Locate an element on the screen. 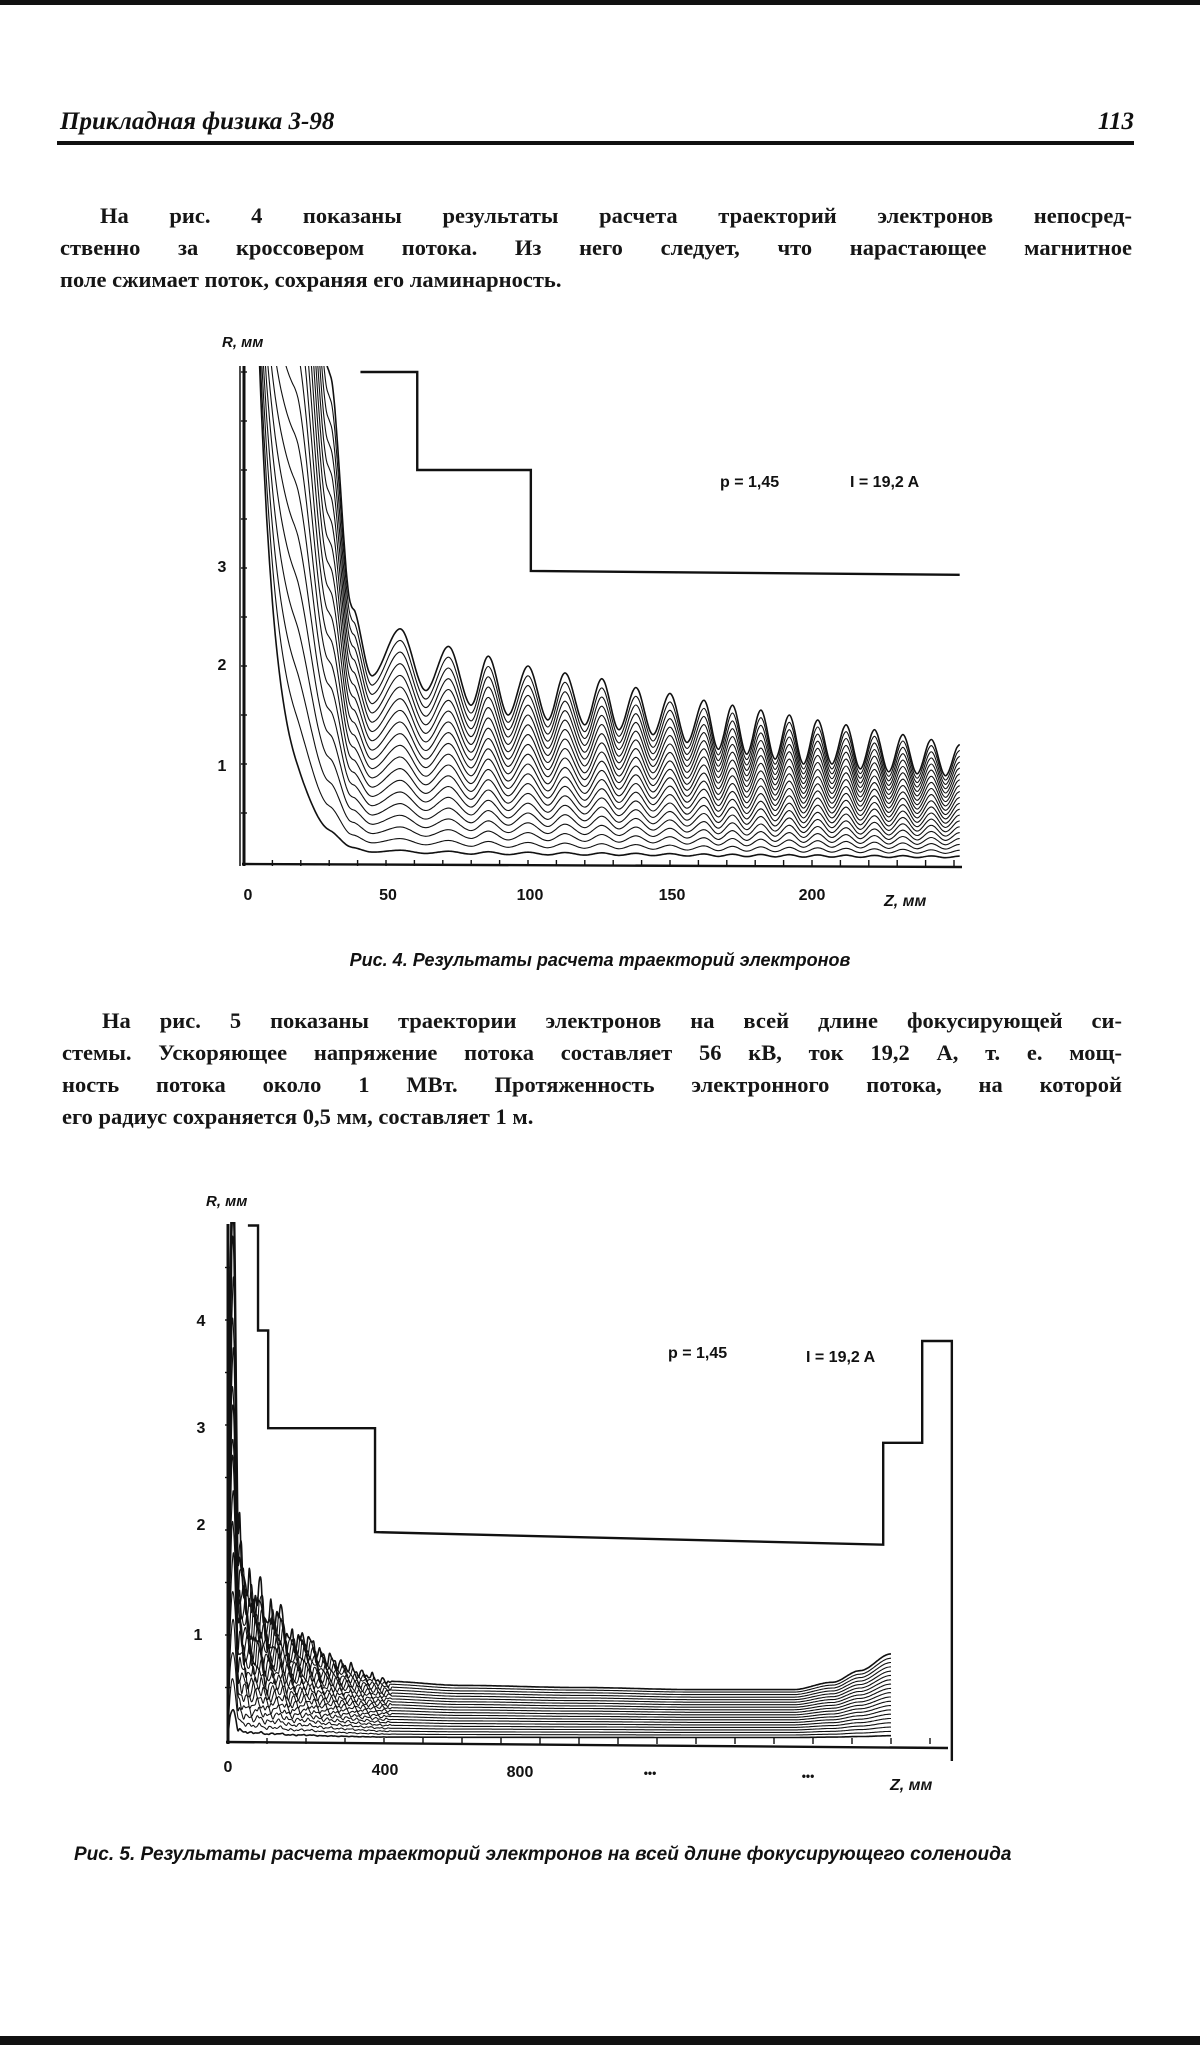 The width and height of the screenshot is (1200, 2045). x-tick-label: 400 is located at coordinates (385, 1770).